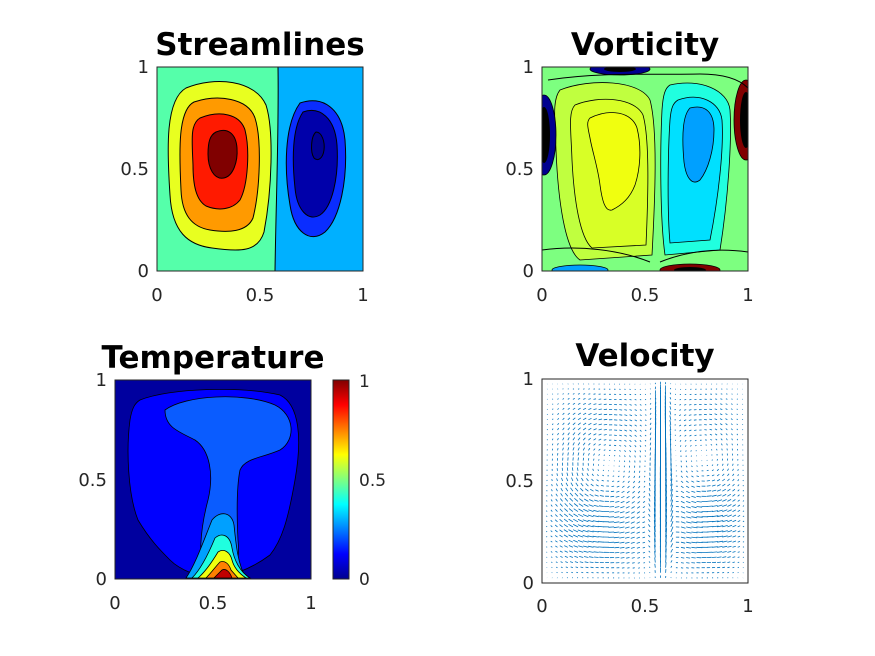 This screenshot has height=656, width=875. Describe the element at coordinates (629, 477) in the screenshot. I see `velocity-panel: Velocity 0 0.5 1 0 0.5 1` at that location.